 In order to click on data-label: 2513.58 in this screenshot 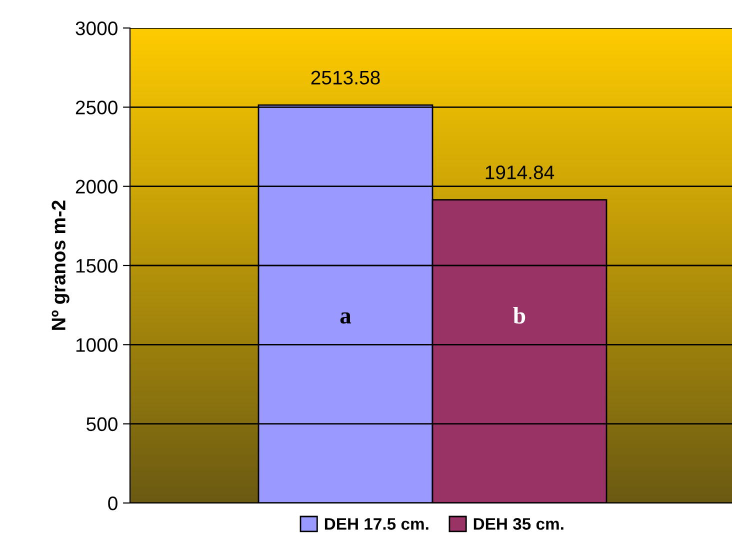, I will do `click(345, 77)`.